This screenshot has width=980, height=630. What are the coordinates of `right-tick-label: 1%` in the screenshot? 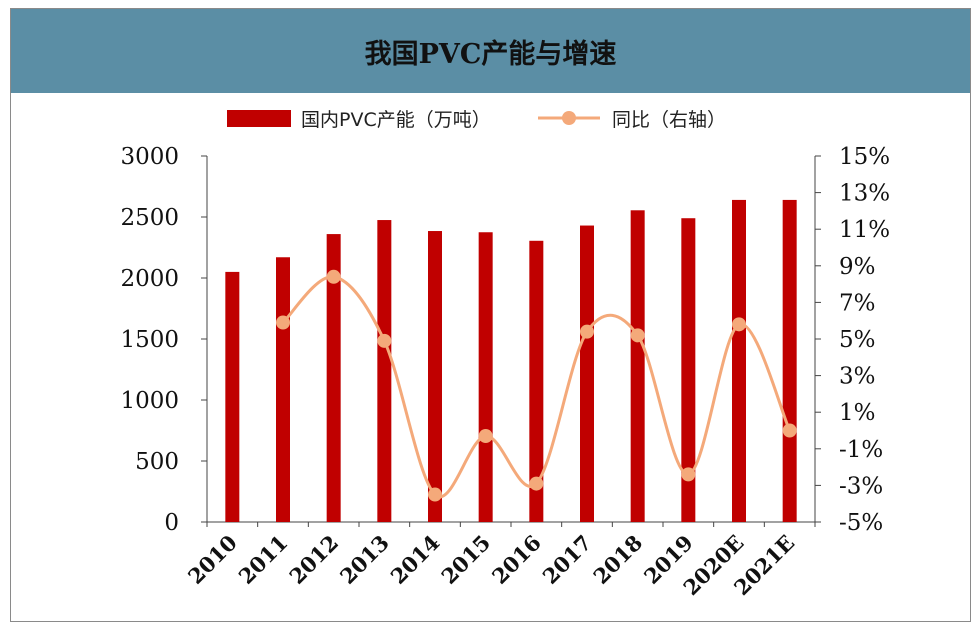 It's located at (857, 413).